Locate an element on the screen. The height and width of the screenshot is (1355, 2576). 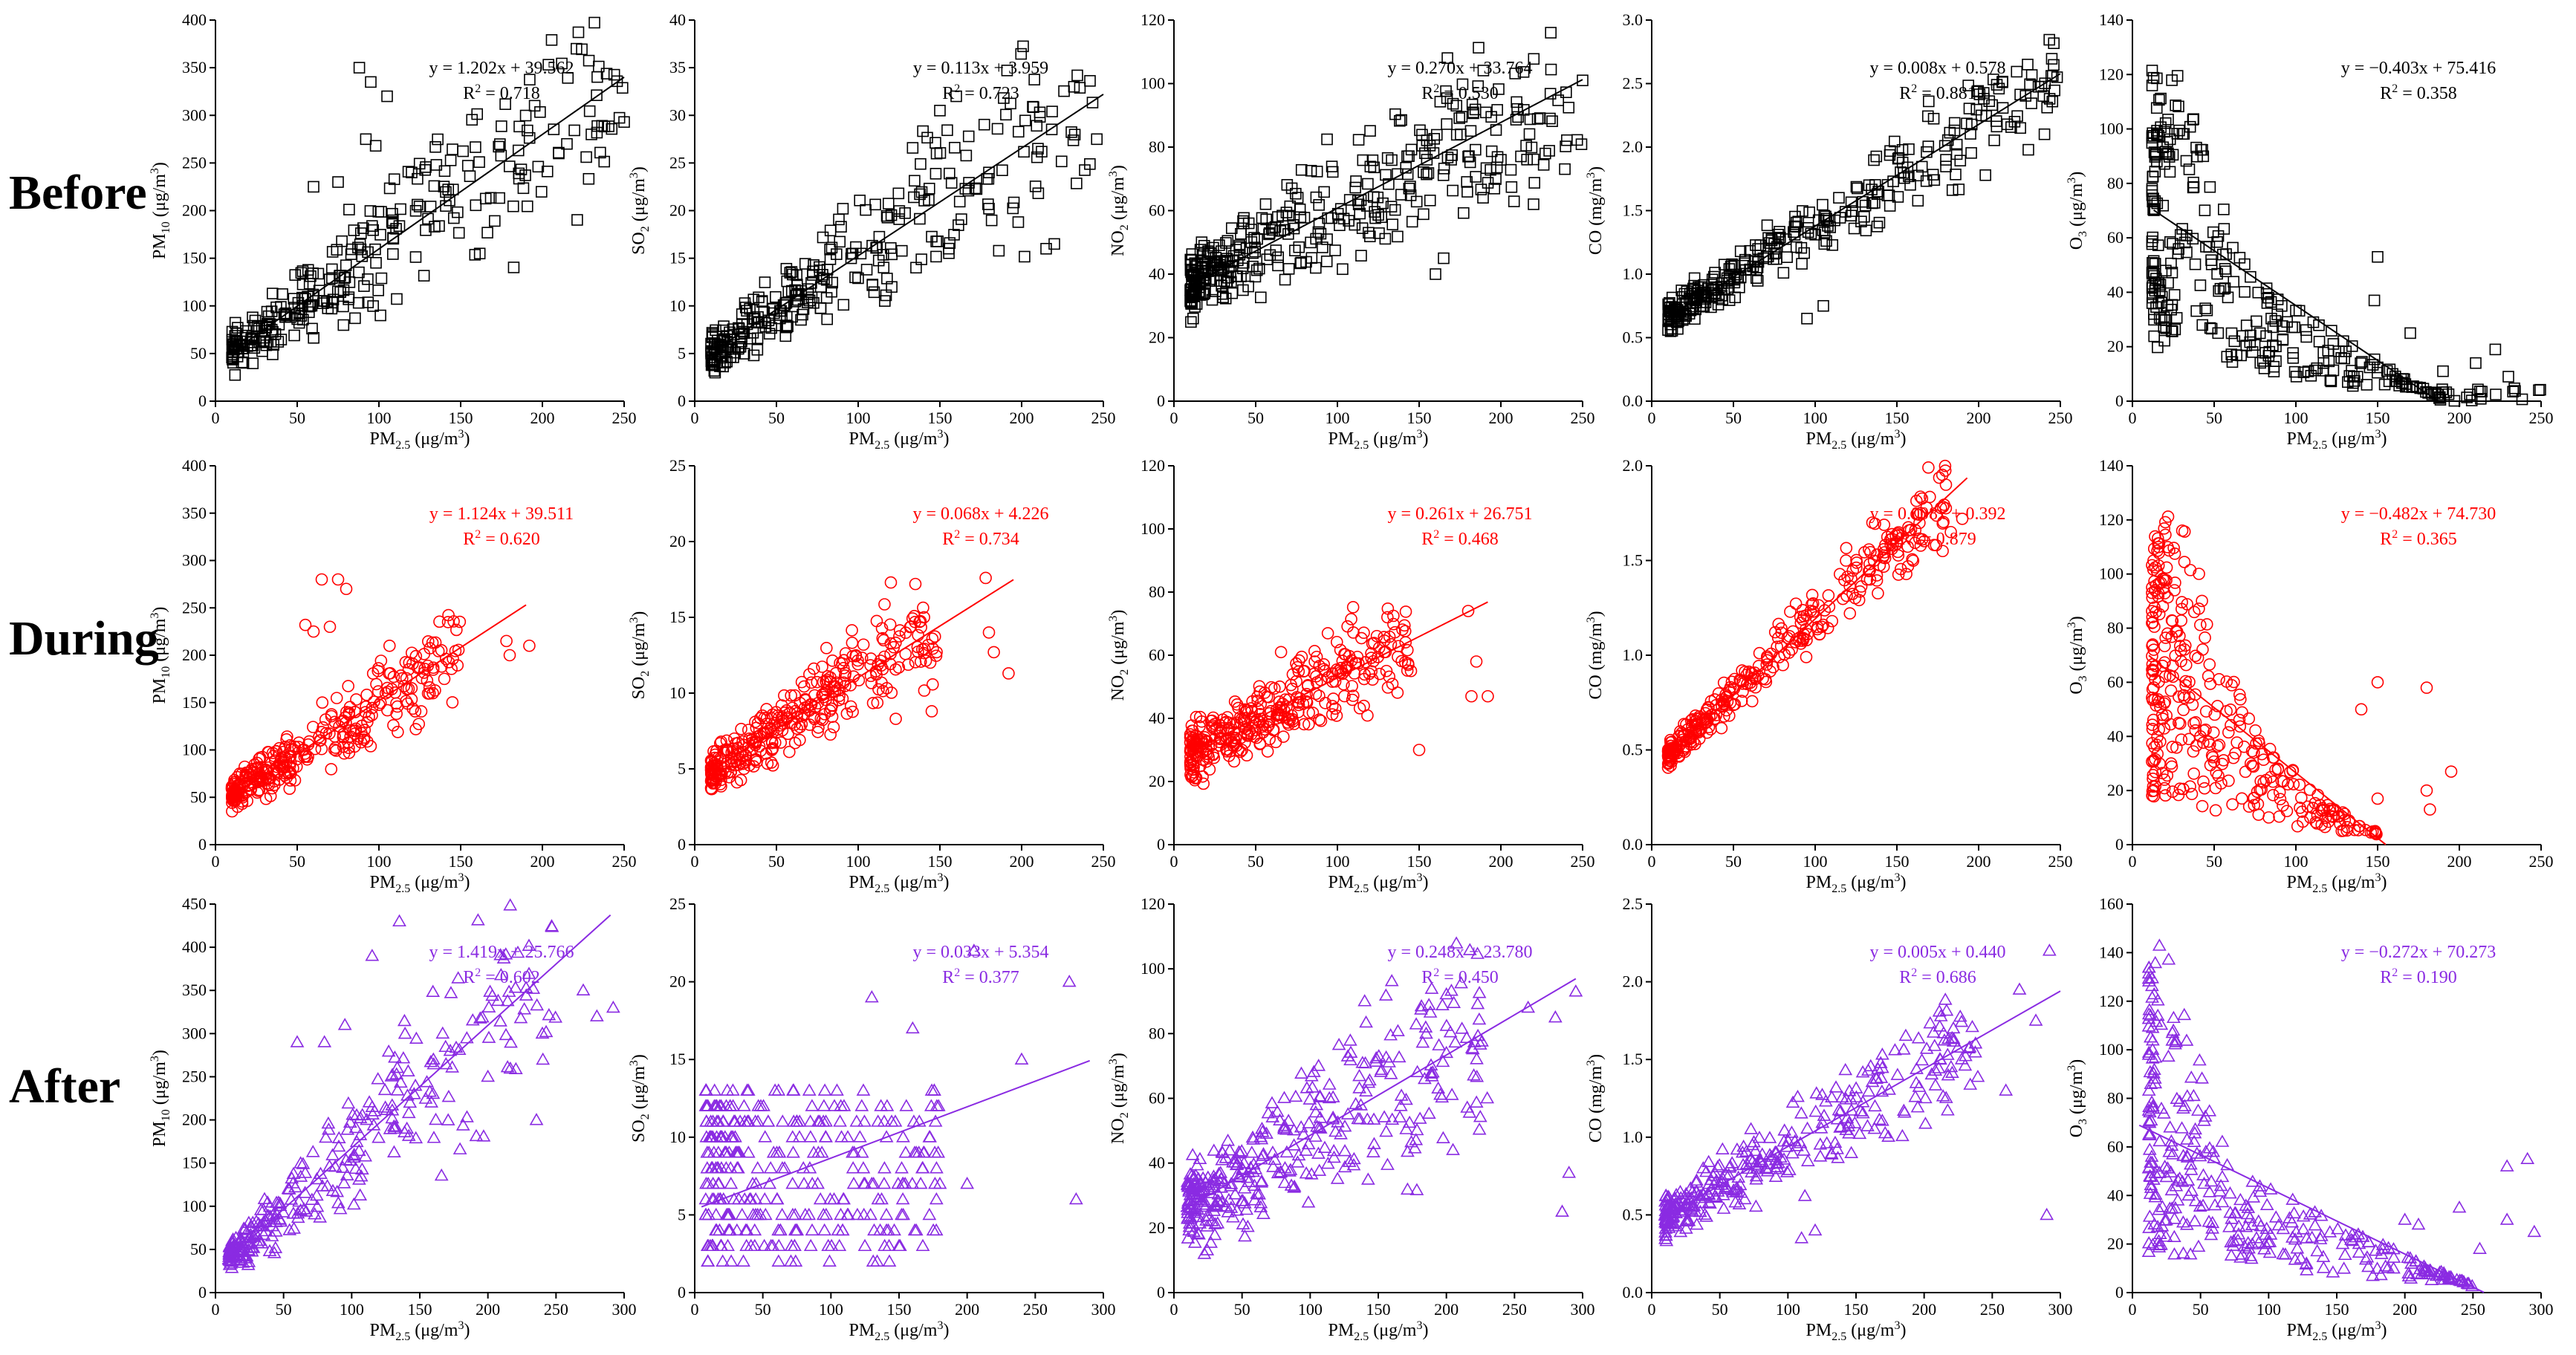
y-tick-label: 40 is located at coordinates (2115, 291).